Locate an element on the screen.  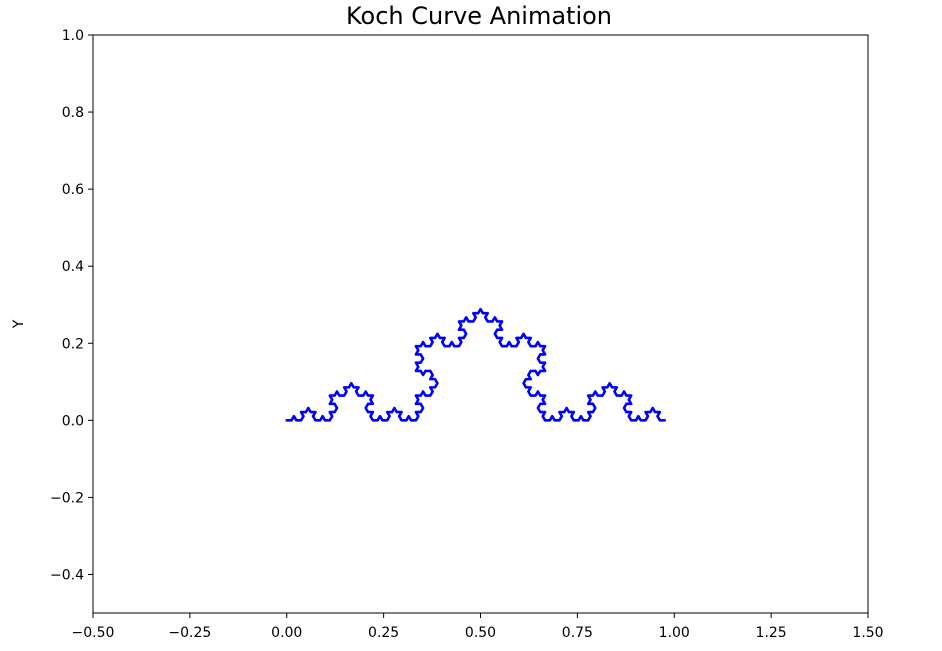
y-tick-label: 0.4 is located at coordinates (73, 267).